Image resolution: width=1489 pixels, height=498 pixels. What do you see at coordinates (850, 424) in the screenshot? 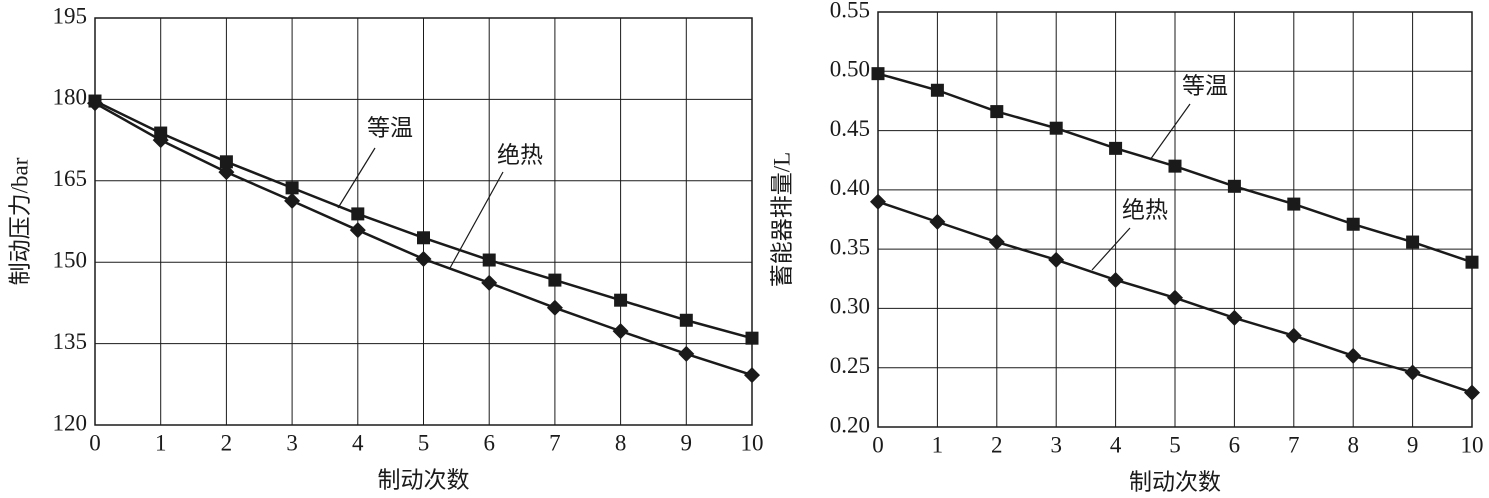
I see `y-tick-label: 0.20` at bounding box center [850, 424].